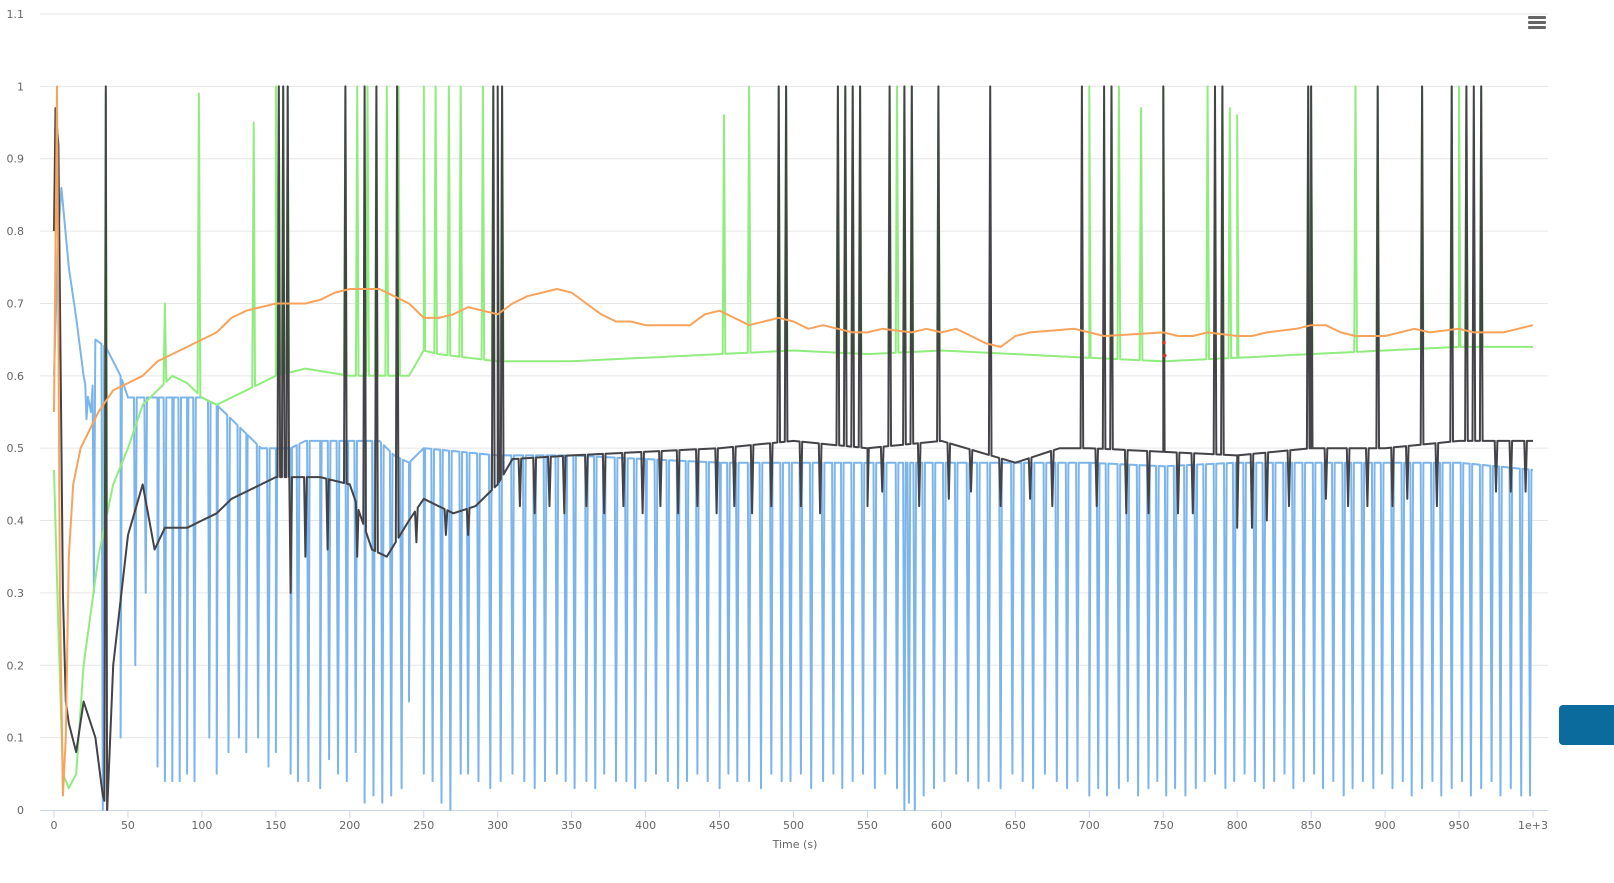 Image resolution: width=1614 pixels, height=883 pixels. What do you see at coordinates (1586, 725) in the screenshot?
I see `side-tab-button` at bounding box center [1586, 725].